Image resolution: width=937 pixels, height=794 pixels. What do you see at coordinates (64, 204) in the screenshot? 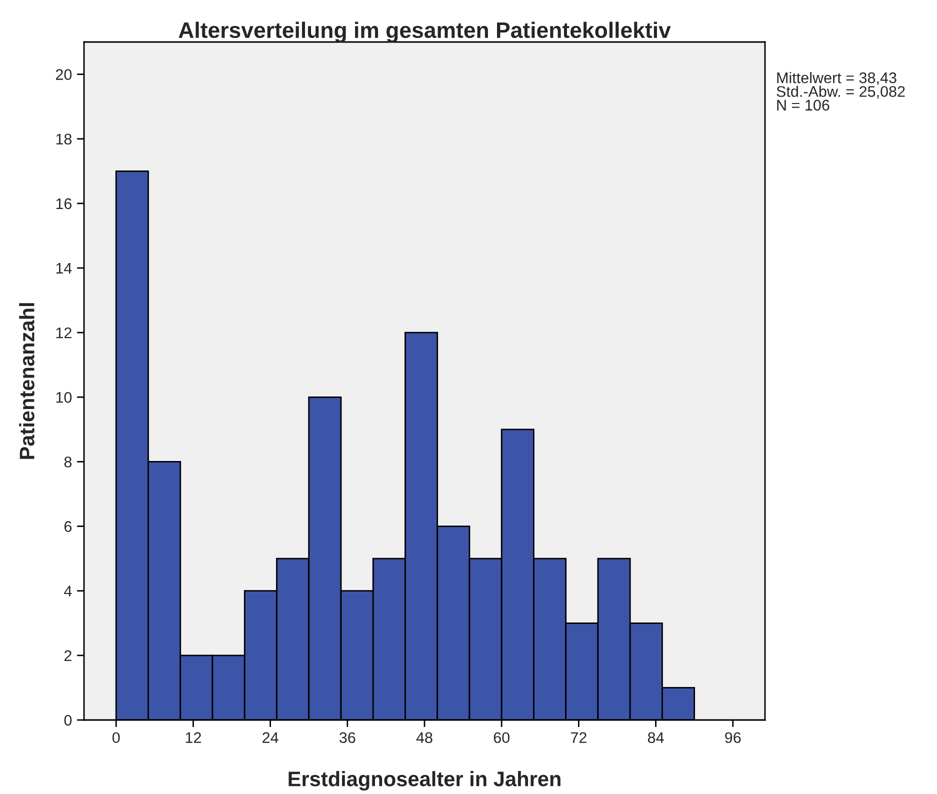
I see `y-tick-label: 16` at bounding box center [64, 204].